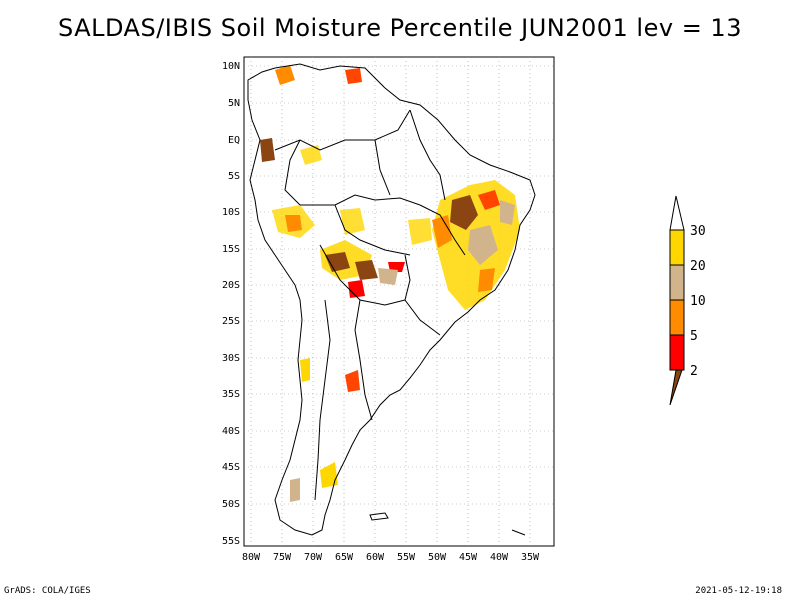  Describe the element at coordinates (234, 140) in the screenshot. I see `lat-label: EQ` at that location.